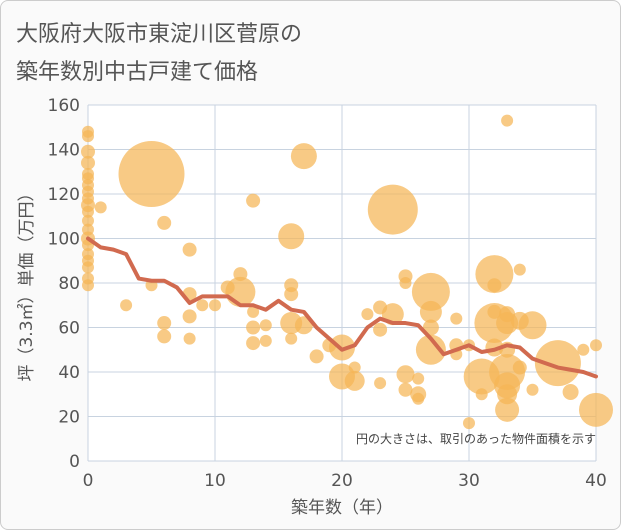 The width and height of the screenshot is (621, 530). Describe the element at coordinates (64, 151) in the screenshot. I see `y-tick-label: 140` at that location.